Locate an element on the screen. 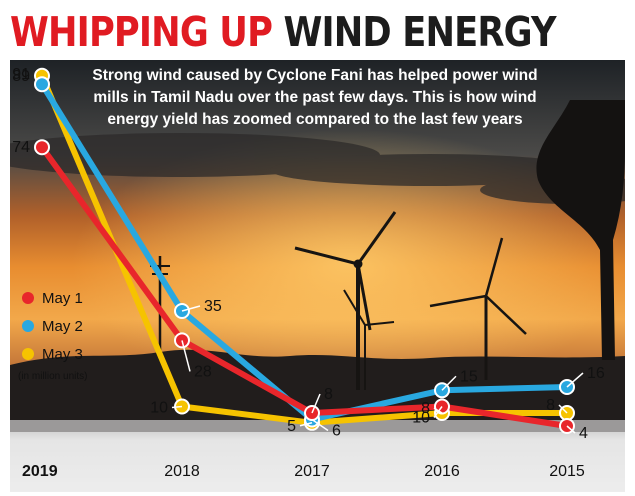 This screenshot has height=496, width=635. headline: WHIPPING UP WIND ENERGY is located at coordinates (283, 32).